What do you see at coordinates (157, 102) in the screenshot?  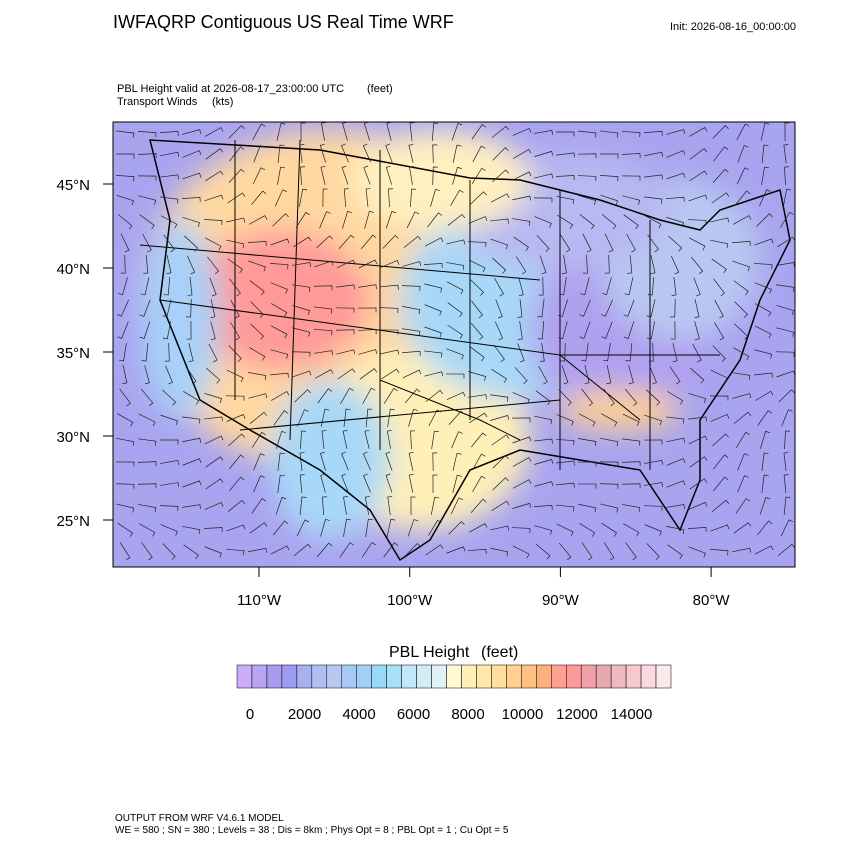 I see `wind-label: Transport Winds` at bounding box center [157, 102].